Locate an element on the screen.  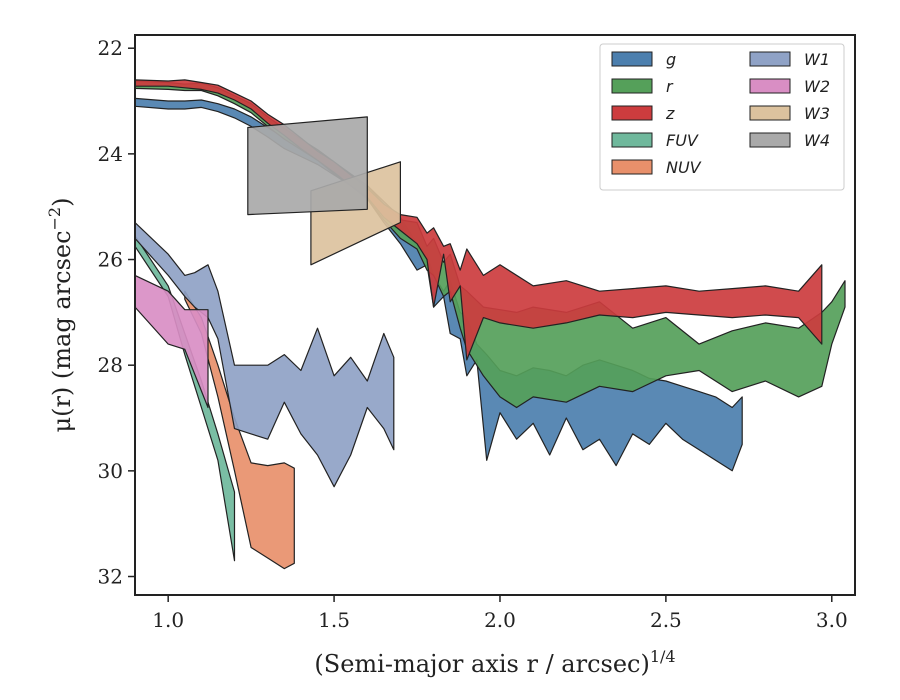
x-axis-label-text: (Semi-major axis r / arcsec) is located at coordinates (481, 664).